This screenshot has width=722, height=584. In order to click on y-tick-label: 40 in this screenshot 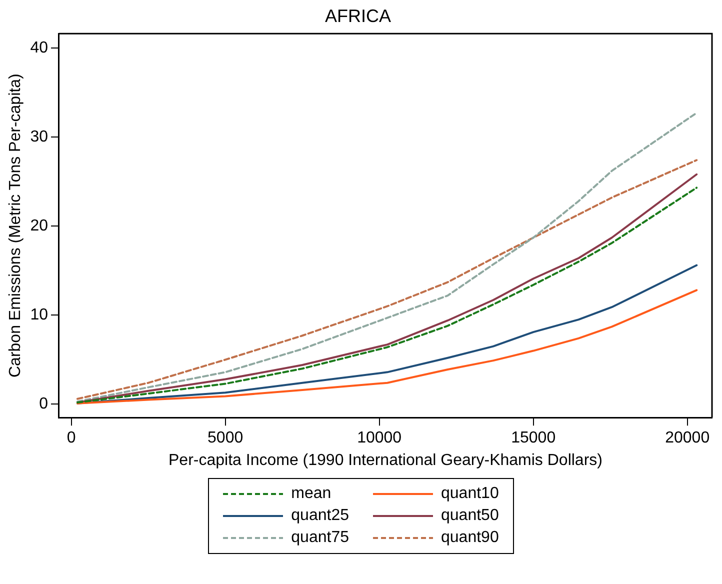, I will do `click(39, 47)`.